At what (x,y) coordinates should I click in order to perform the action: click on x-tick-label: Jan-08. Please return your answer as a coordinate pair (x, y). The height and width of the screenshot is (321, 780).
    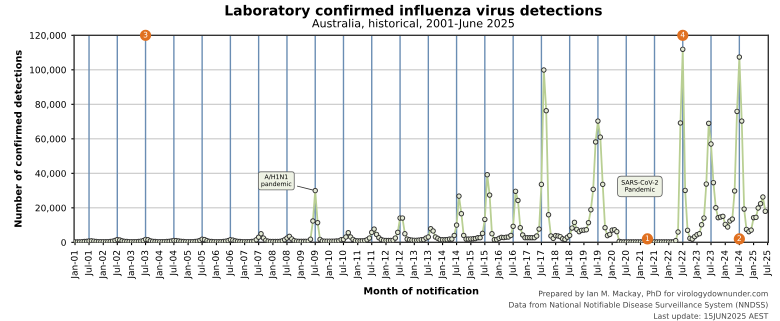
    Looking at the image, I should click on (273, 265).